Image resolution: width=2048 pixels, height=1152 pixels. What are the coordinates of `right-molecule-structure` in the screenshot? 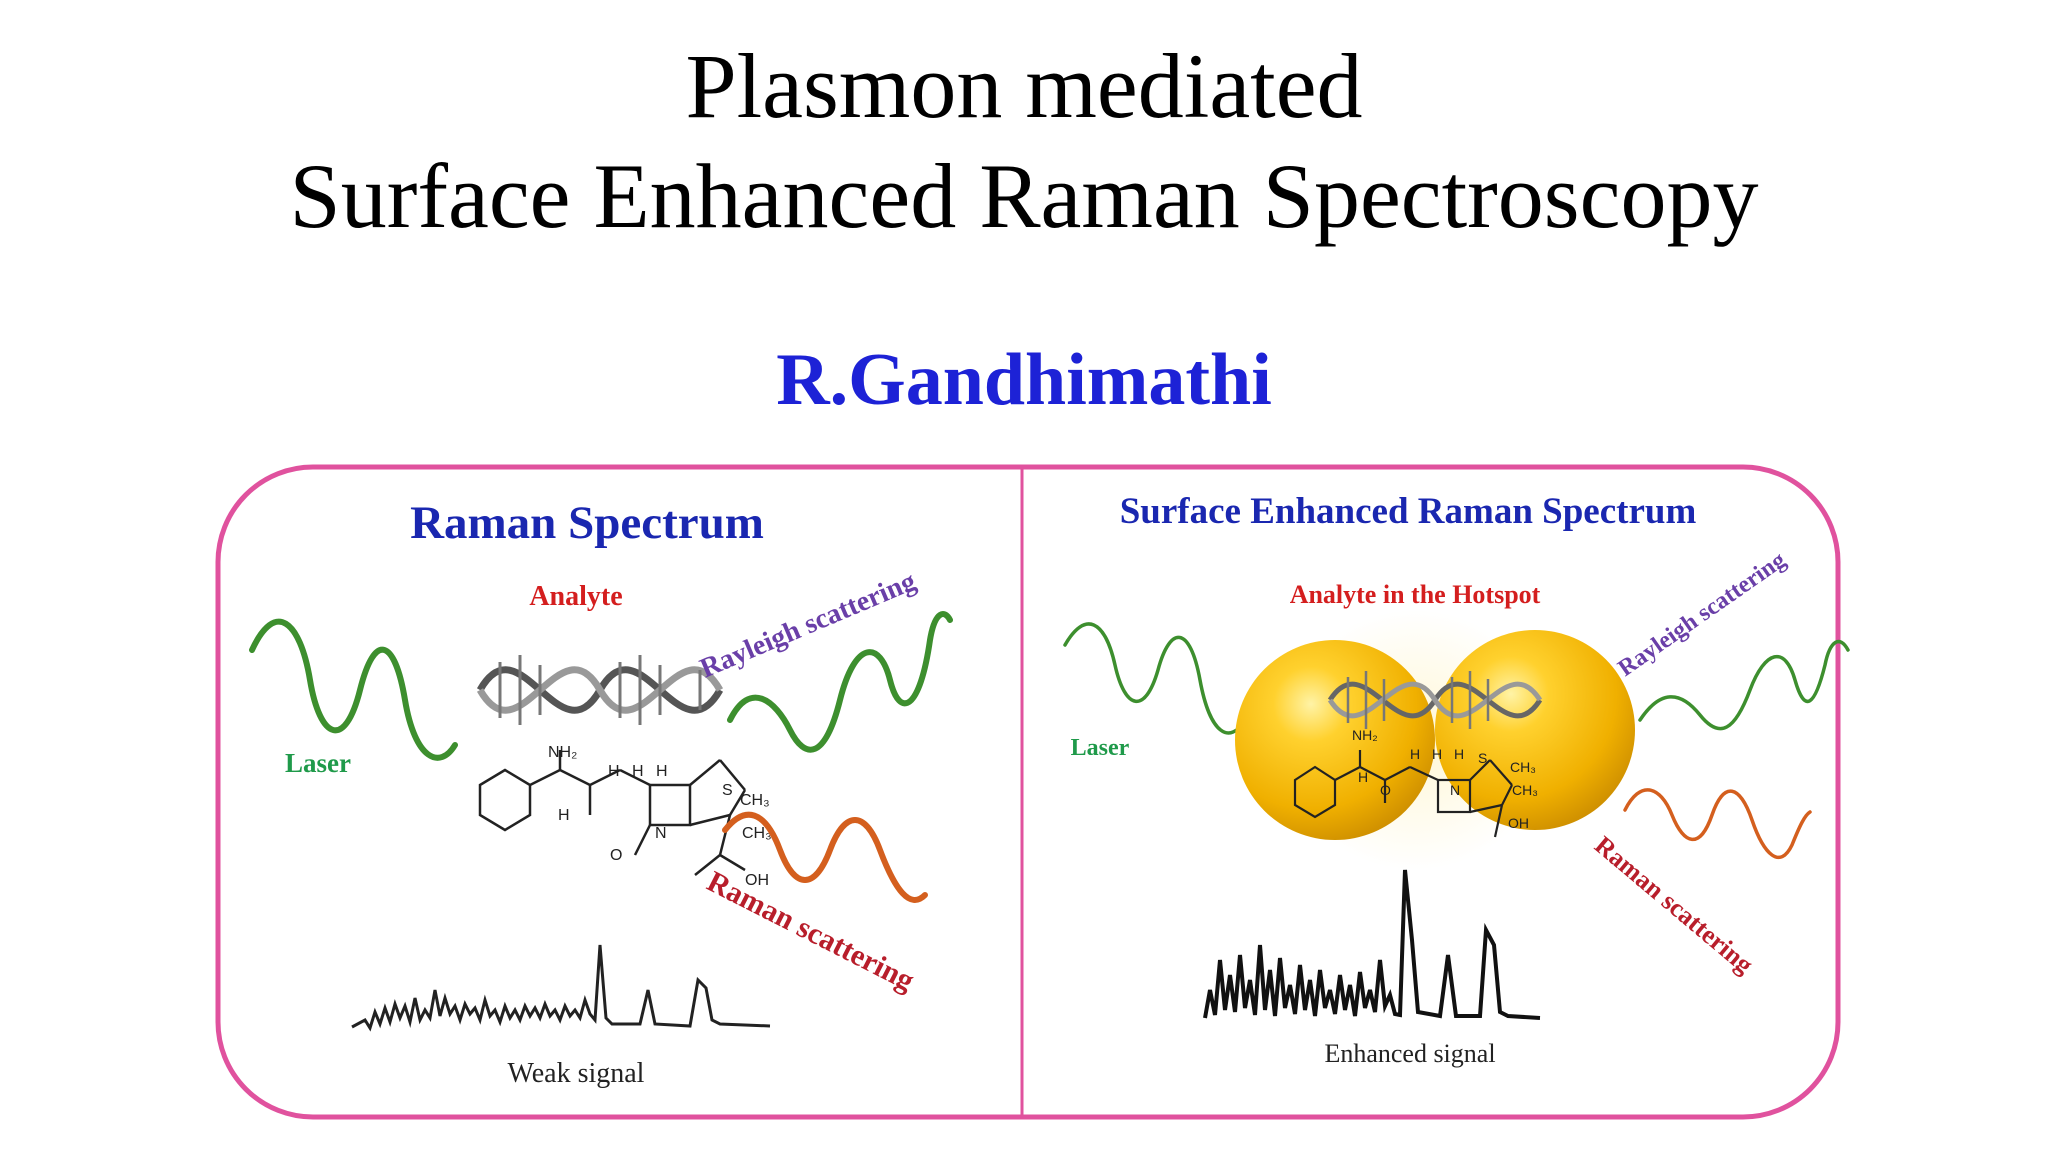 It's located at (1403, 794).